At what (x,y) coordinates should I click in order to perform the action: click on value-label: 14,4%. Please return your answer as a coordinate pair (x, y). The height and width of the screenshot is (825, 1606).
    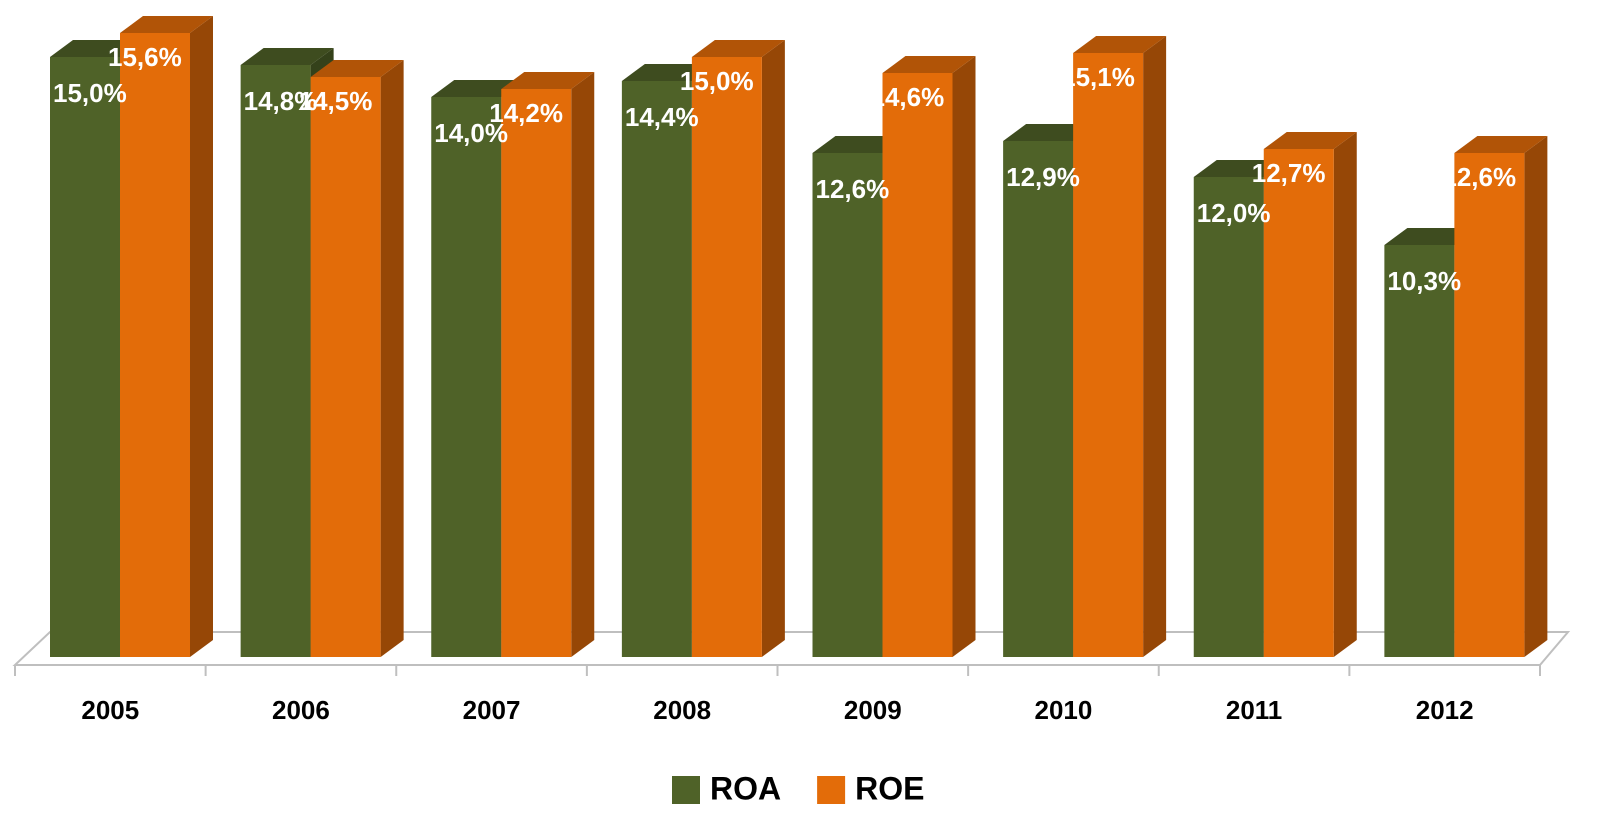
    Looking at the image, I should click on (662, 117).